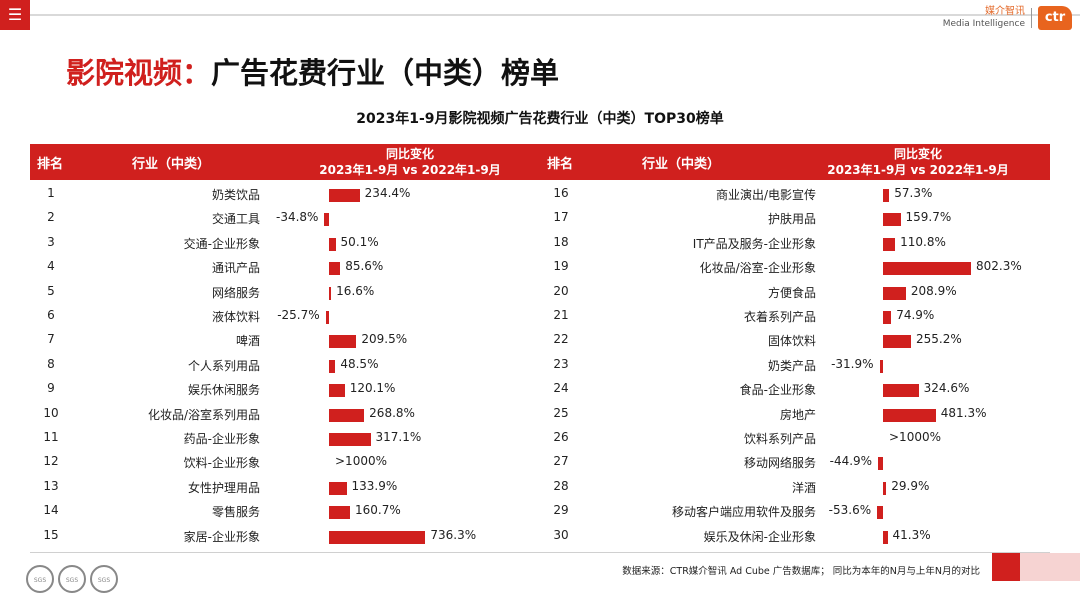 The height and width of the screenshot is (608, 1080). I want to click on row-industry: 房地产, so click(797, 414).